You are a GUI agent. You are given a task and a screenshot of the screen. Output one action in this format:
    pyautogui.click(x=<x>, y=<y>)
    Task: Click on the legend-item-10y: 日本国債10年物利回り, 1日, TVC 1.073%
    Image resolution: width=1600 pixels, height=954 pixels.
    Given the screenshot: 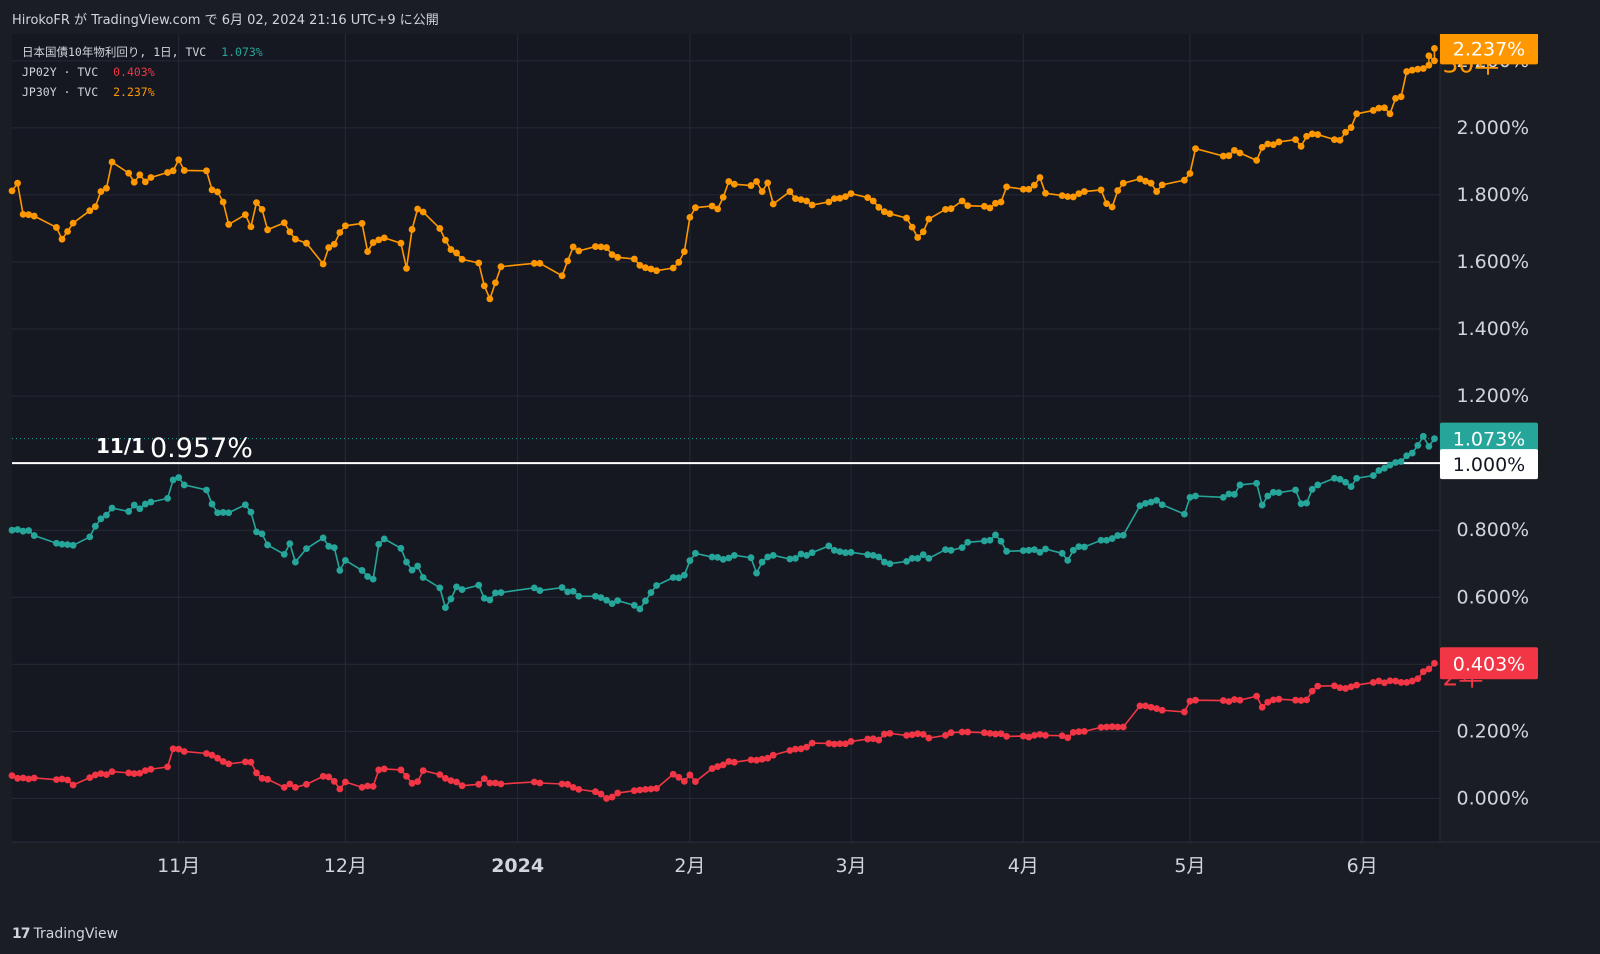 What is the action you would take?
    pyautogui.click(x=142, y=52)
    